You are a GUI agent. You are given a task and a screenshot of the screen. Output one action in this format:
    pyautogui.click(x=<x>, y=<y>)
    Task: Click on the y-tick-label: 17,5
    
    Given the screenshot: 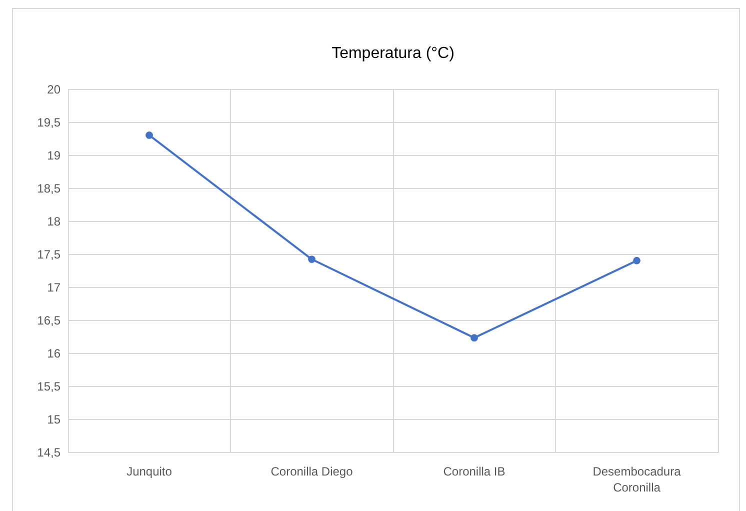 What is the action you would take?
    pyautogui.click(x=49, y=255)
    